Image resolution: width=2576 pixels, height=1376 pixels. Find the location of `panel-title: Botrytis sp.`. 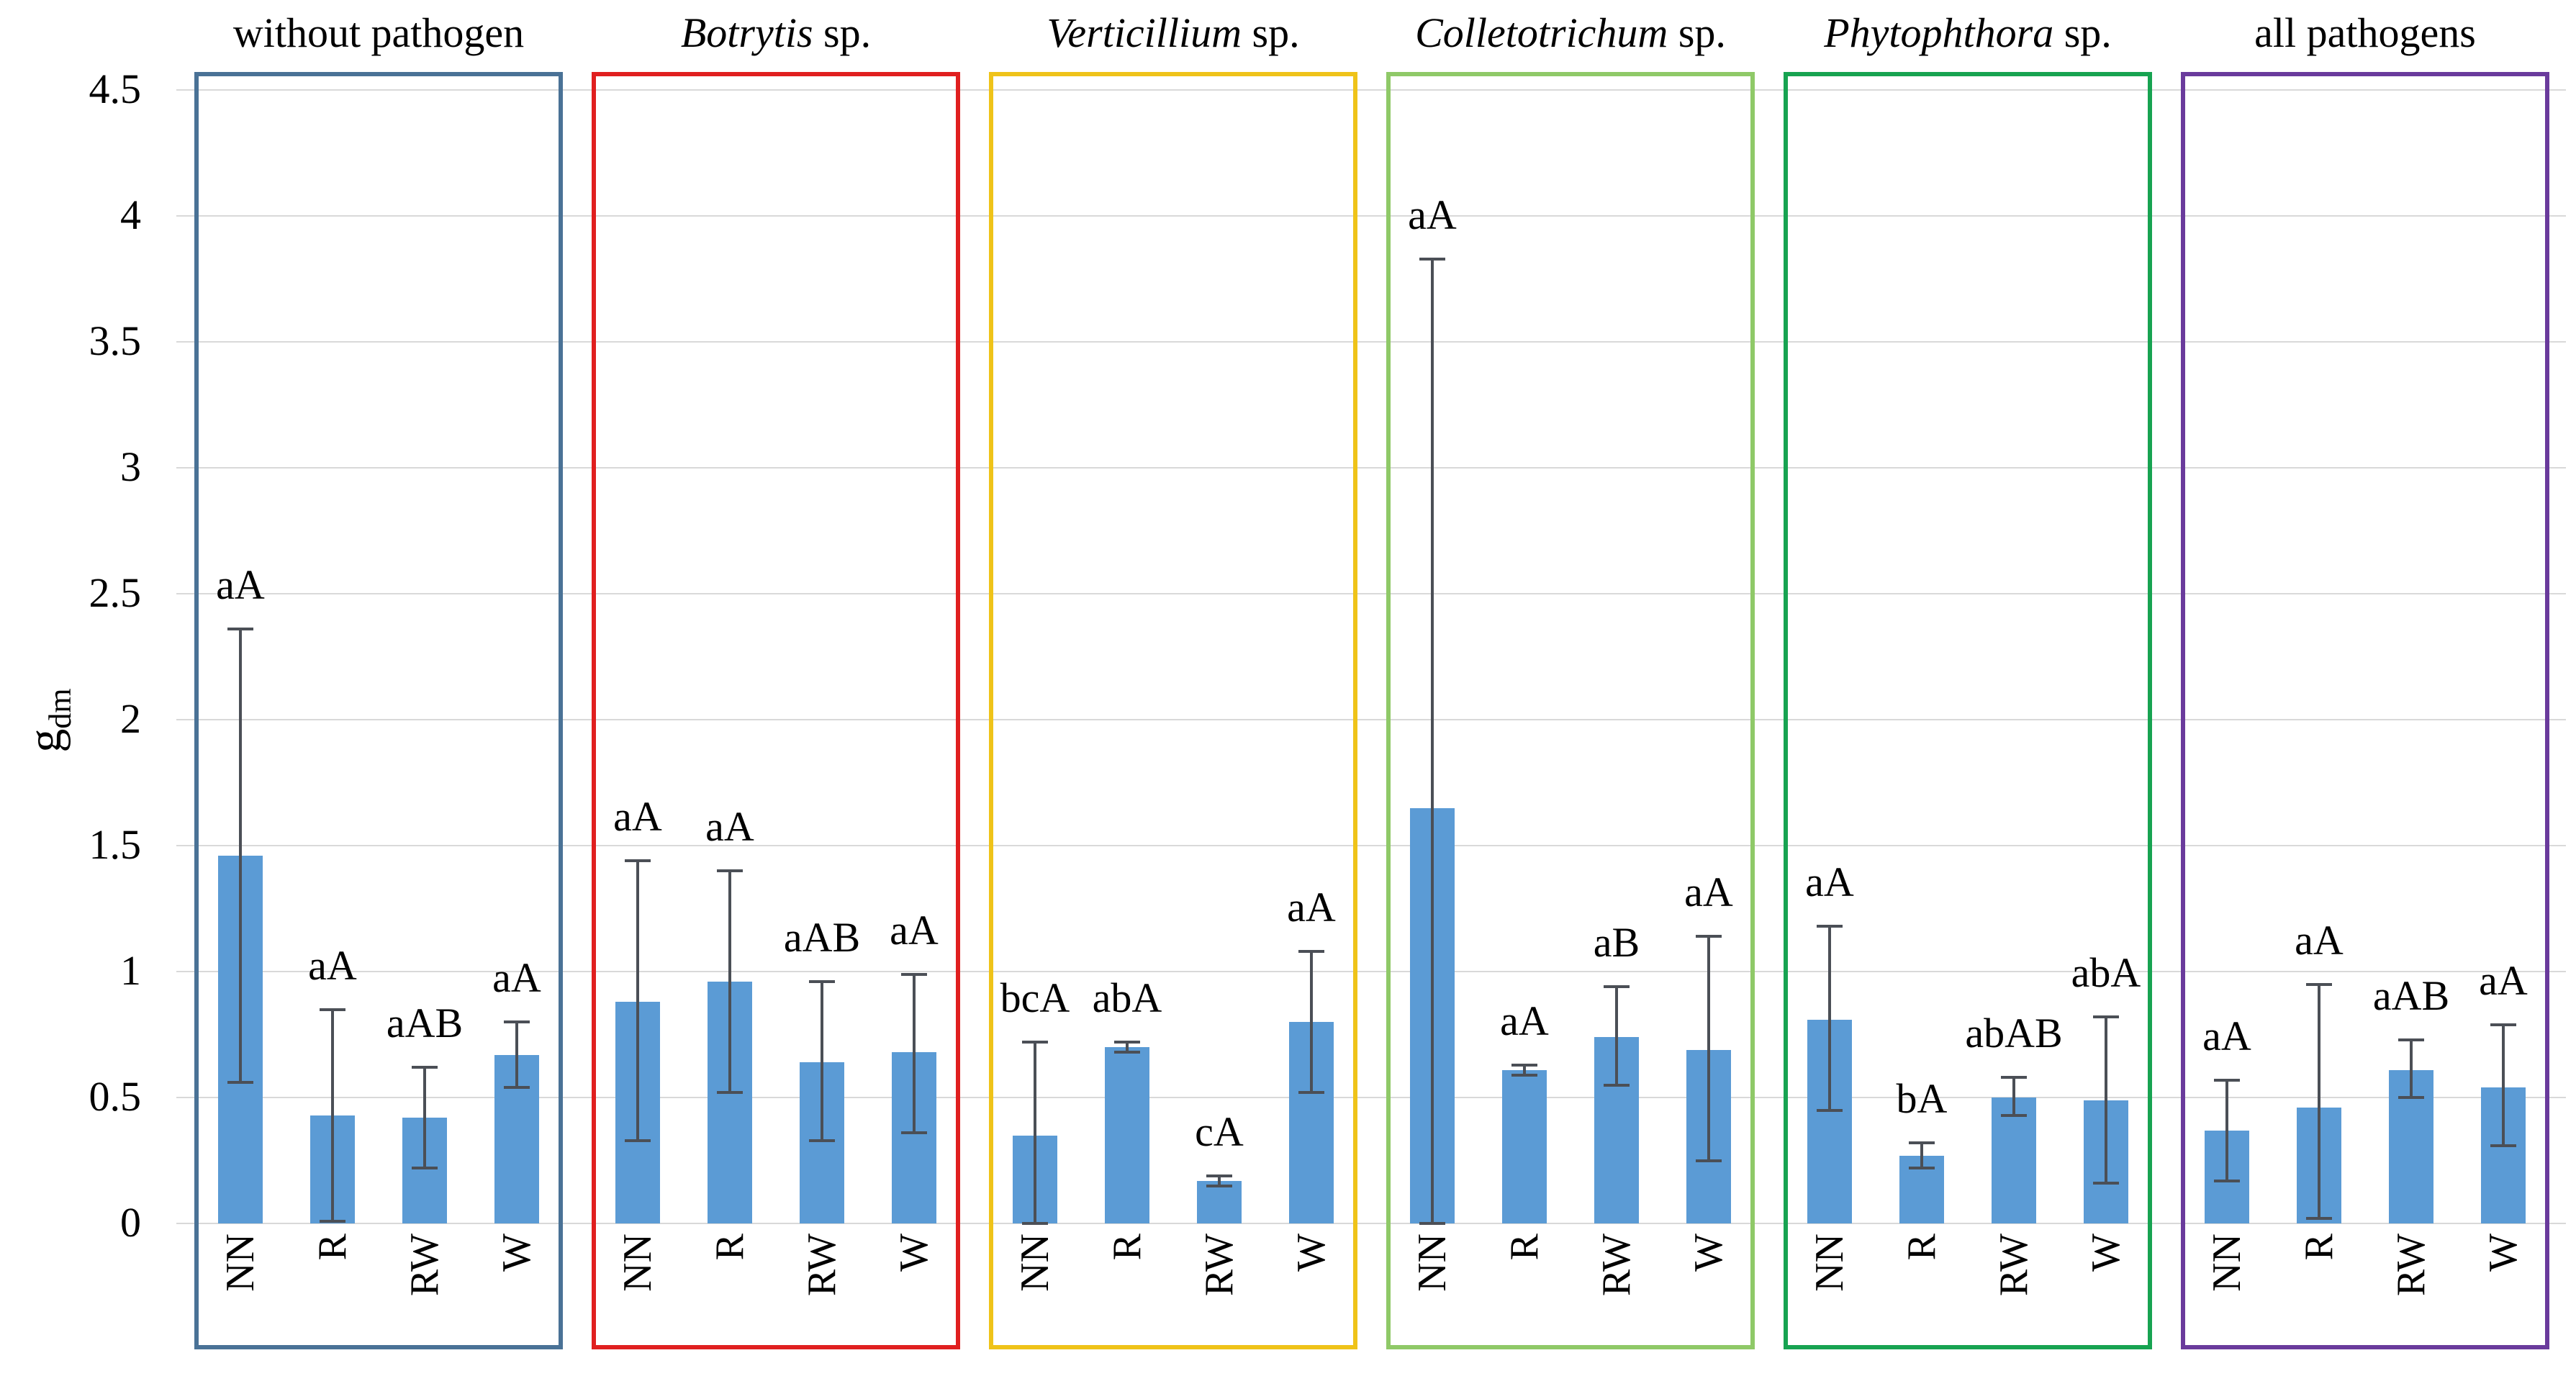

panel-title: Botrytis sp. is located at coordinates (775, 33).